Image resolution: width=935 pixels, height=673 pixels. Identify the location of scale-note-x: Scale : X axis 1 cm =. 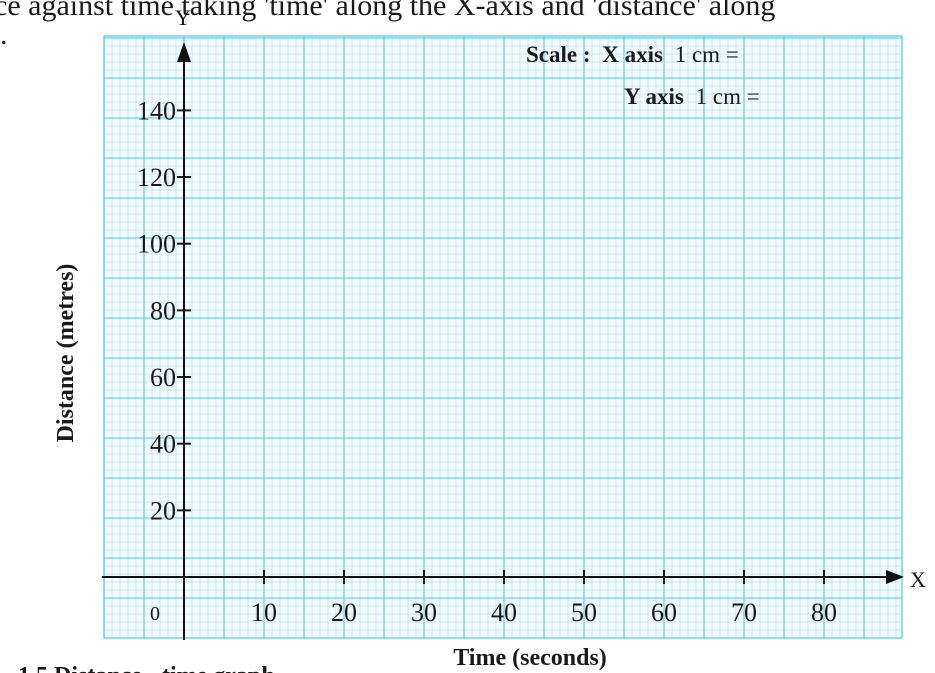
(632, 54).